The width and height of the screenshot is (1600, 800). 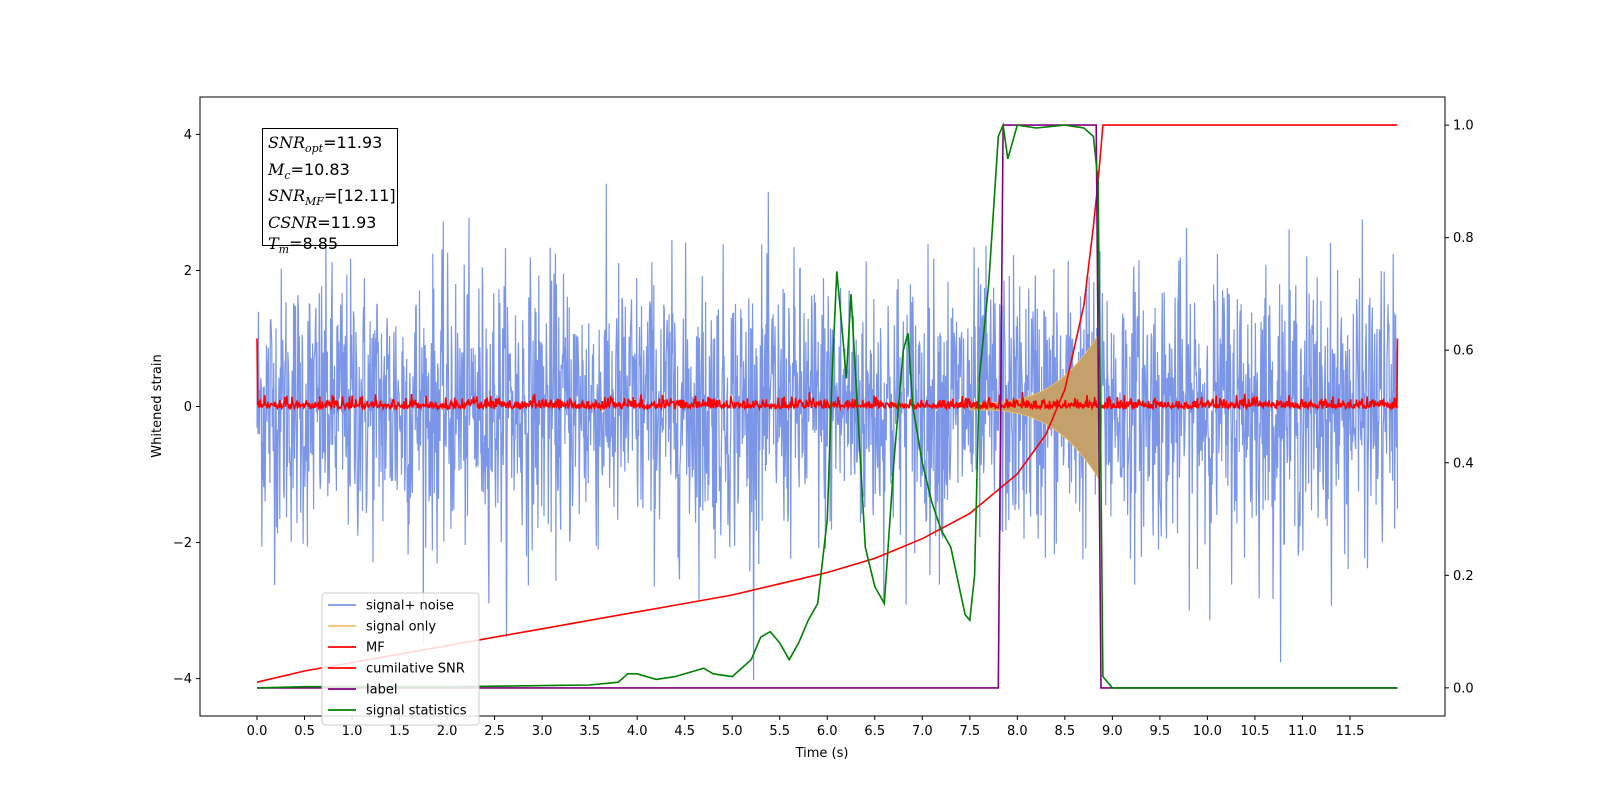 I want to click on x-tick-label: 3.0, so click(x=542, y=731).